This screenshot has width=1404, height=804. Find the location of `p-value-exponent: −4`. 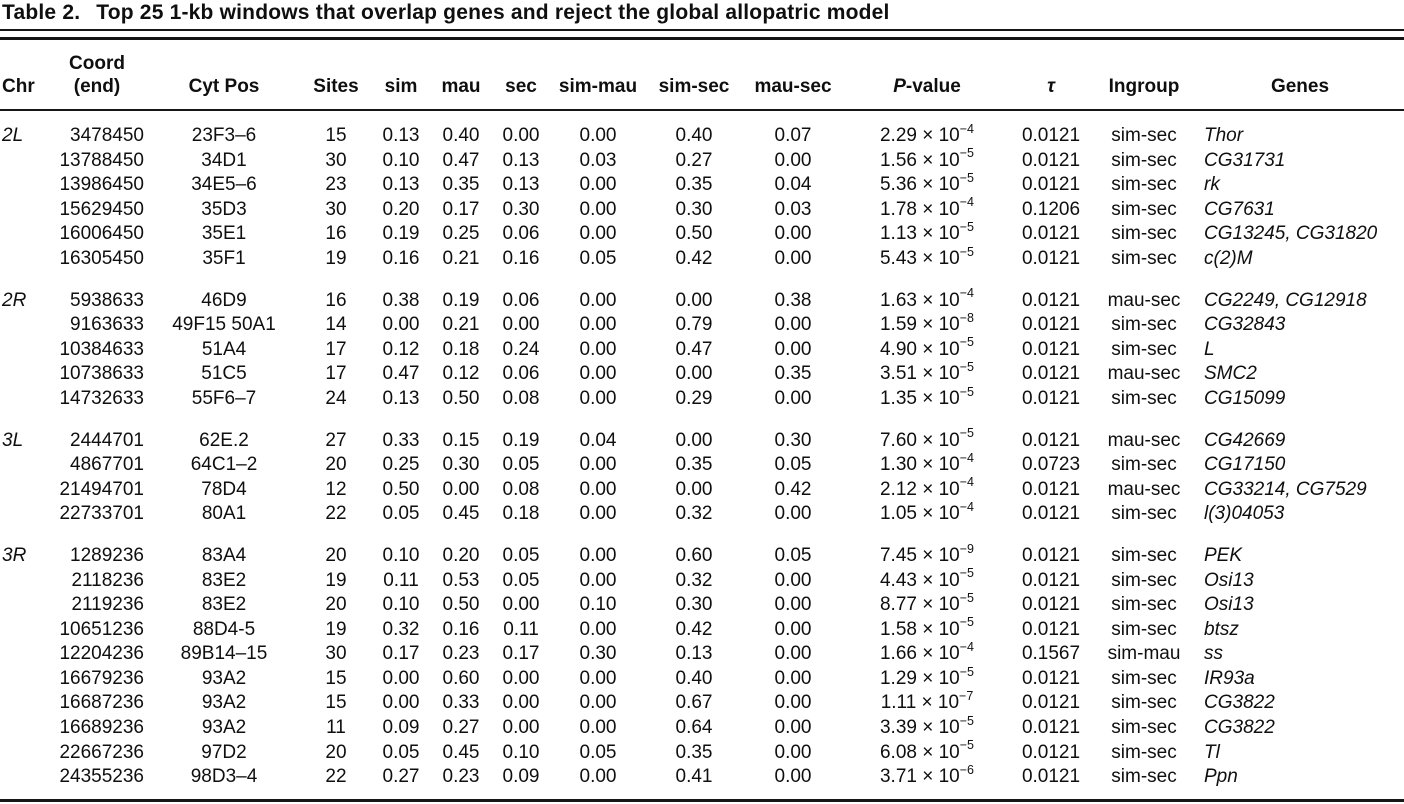

p-value-exponent: −4 is located at coordinates (967, 293).